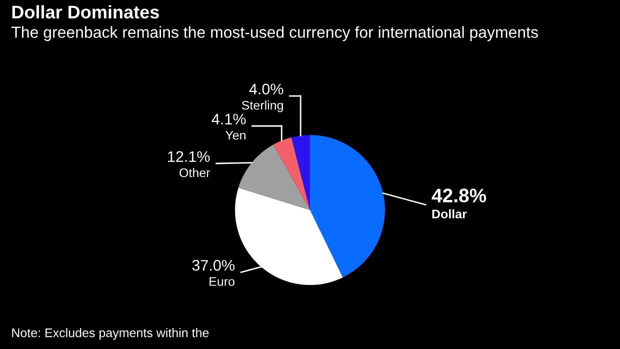 The width and height of the screenshot is (620, 349). I want to click on data-label: 4.1%, so click(229, 119).